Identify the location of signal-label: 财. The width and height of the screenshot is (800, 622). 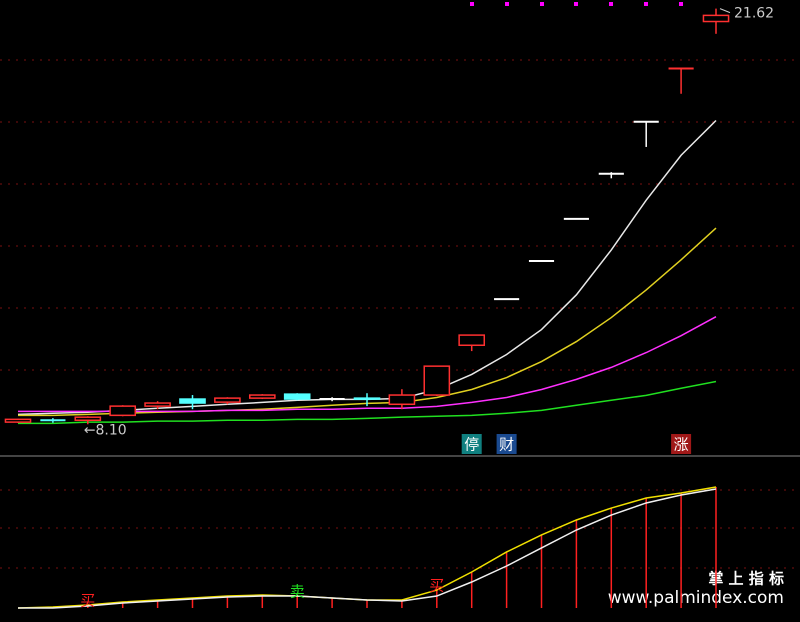
(506, 445).